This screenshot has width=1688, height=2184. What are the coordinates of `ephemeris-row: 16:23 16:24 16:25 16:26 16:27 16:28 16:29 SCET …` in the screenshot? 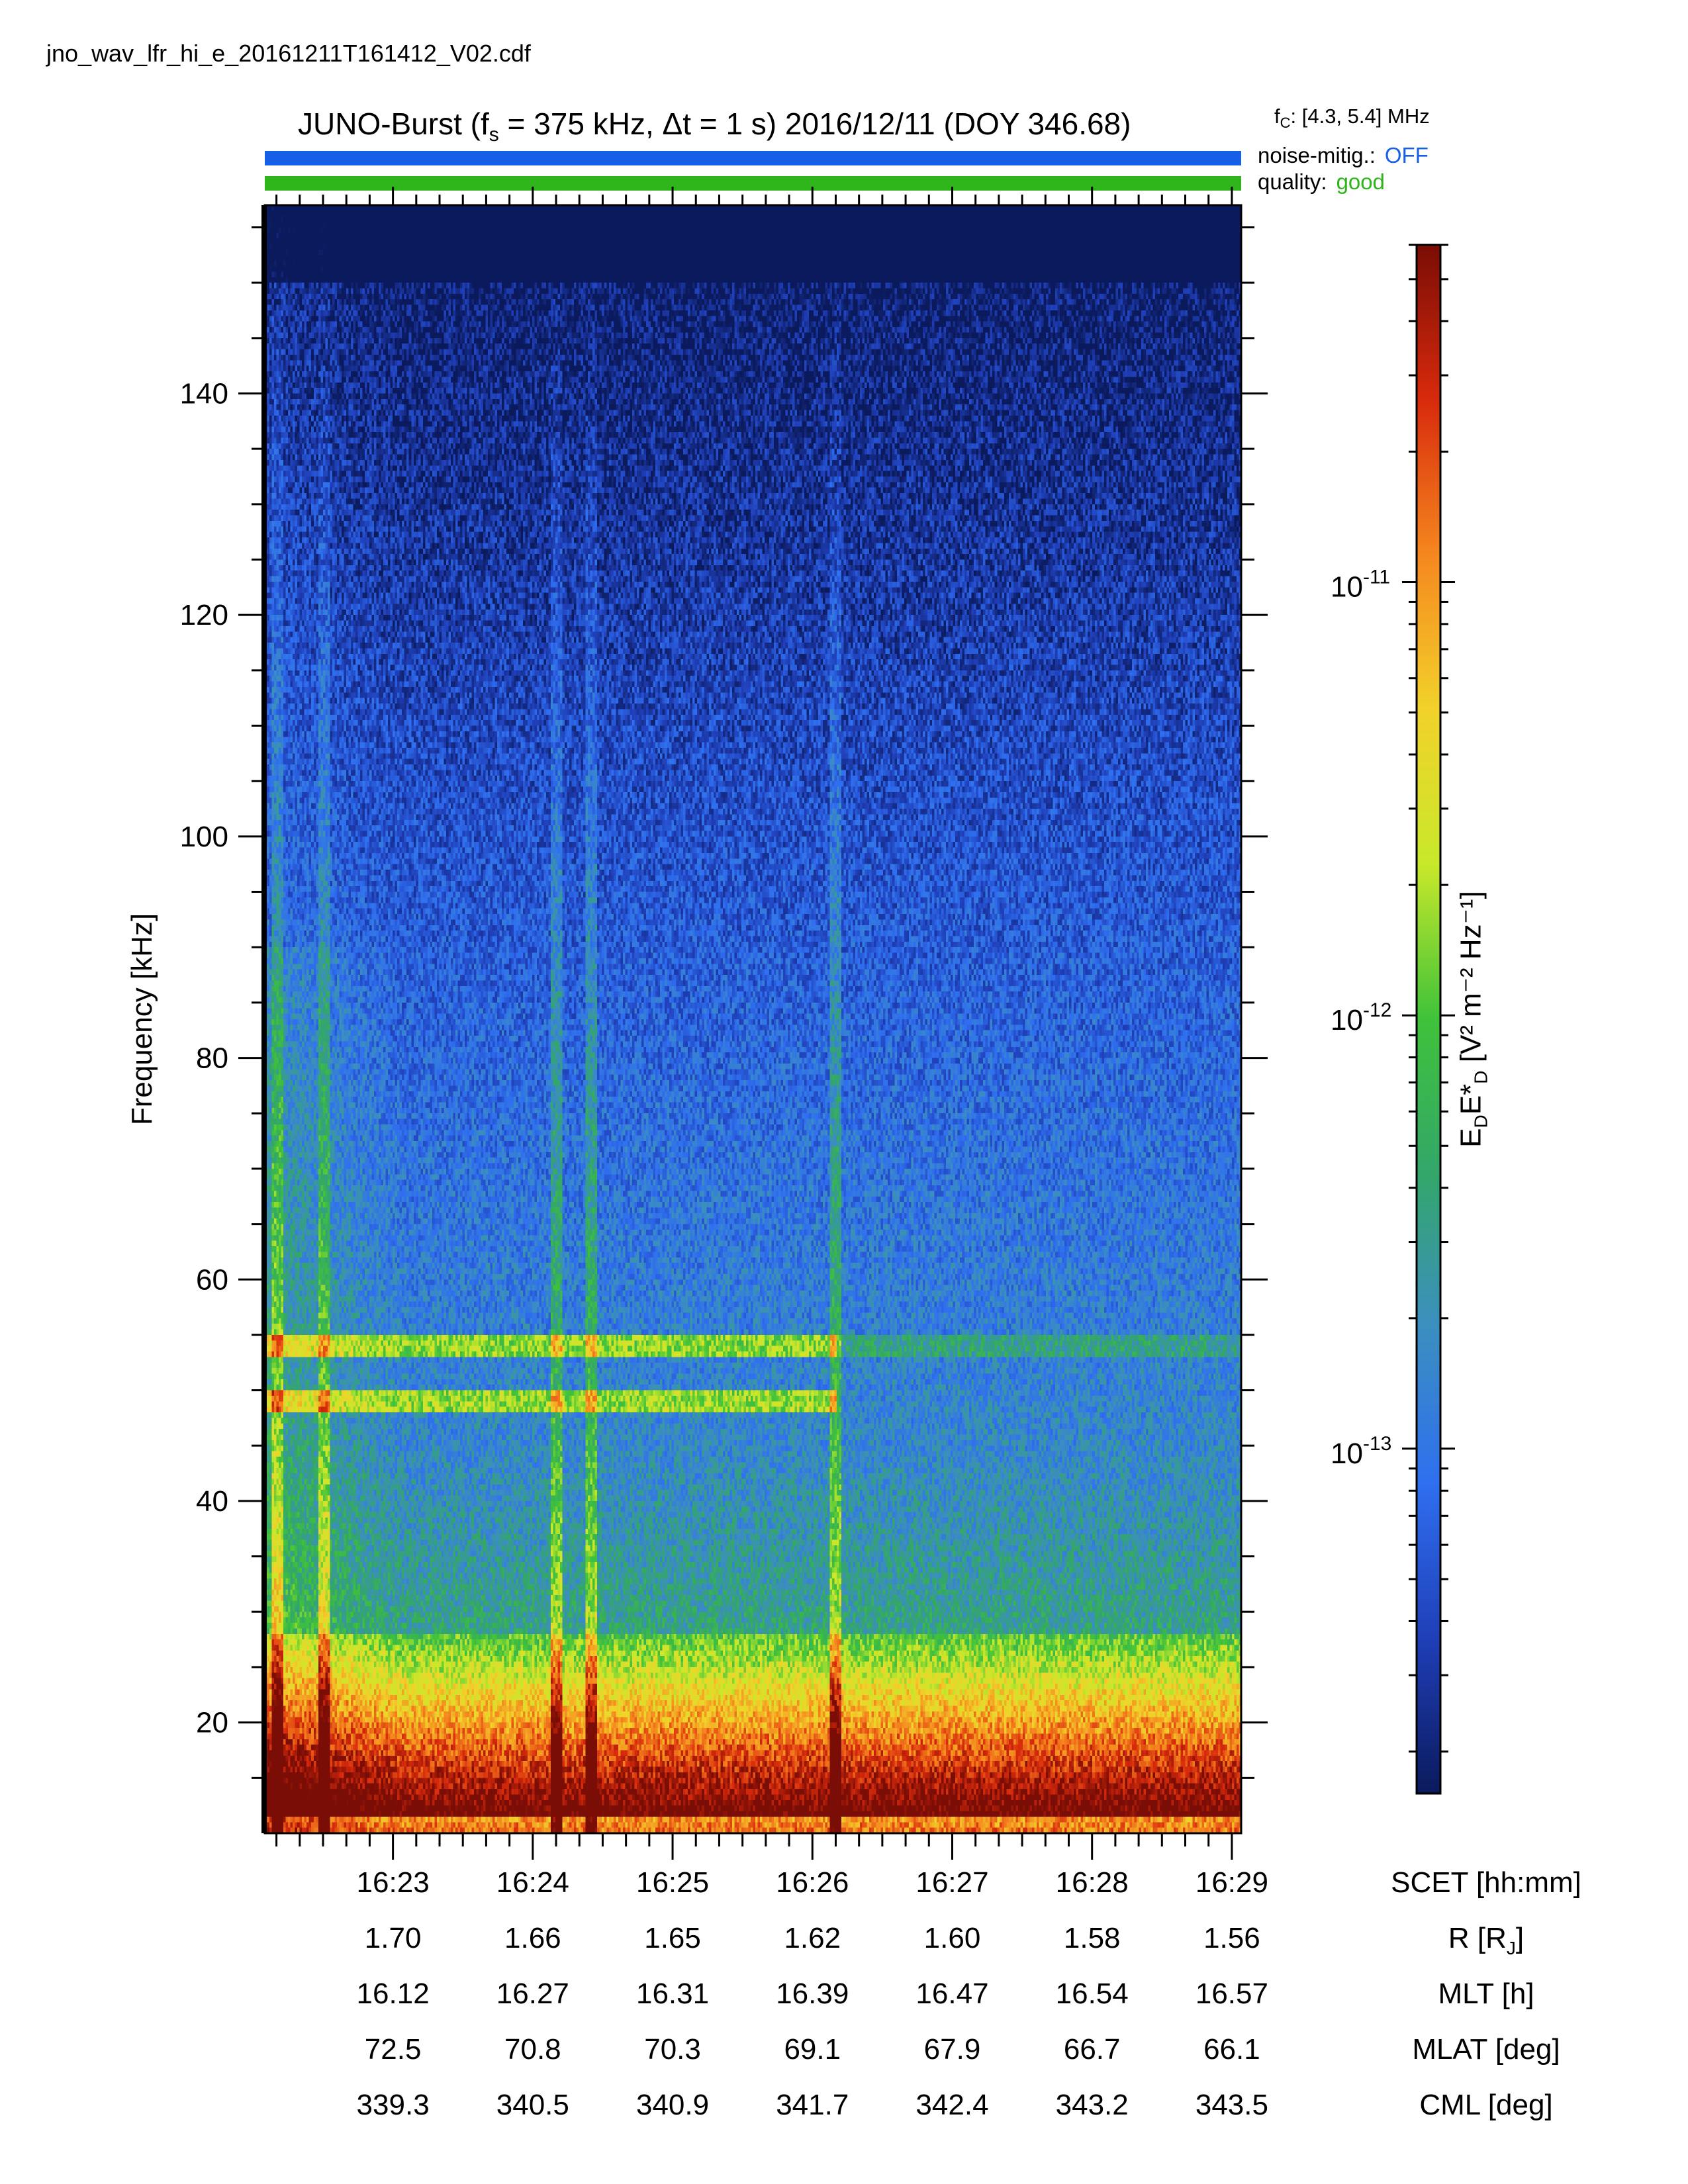 It's located at (844, 1885).